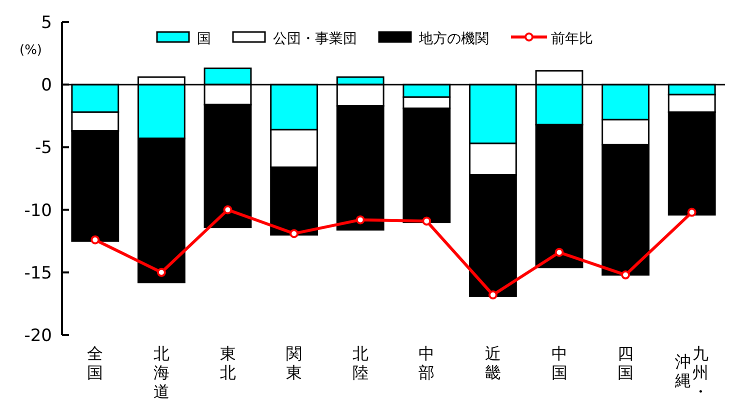 The width and height of the screenshot is (731, 416). What do you see at coordinates (46, 86) in the screenshot?
I see `y-tick-label: 0` at bounding box center [46, 86].